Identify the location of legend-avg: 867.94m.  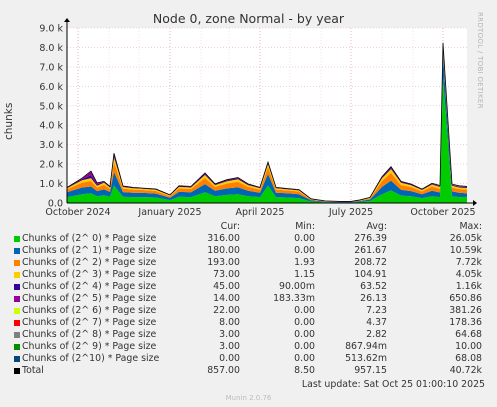
(366, 346).